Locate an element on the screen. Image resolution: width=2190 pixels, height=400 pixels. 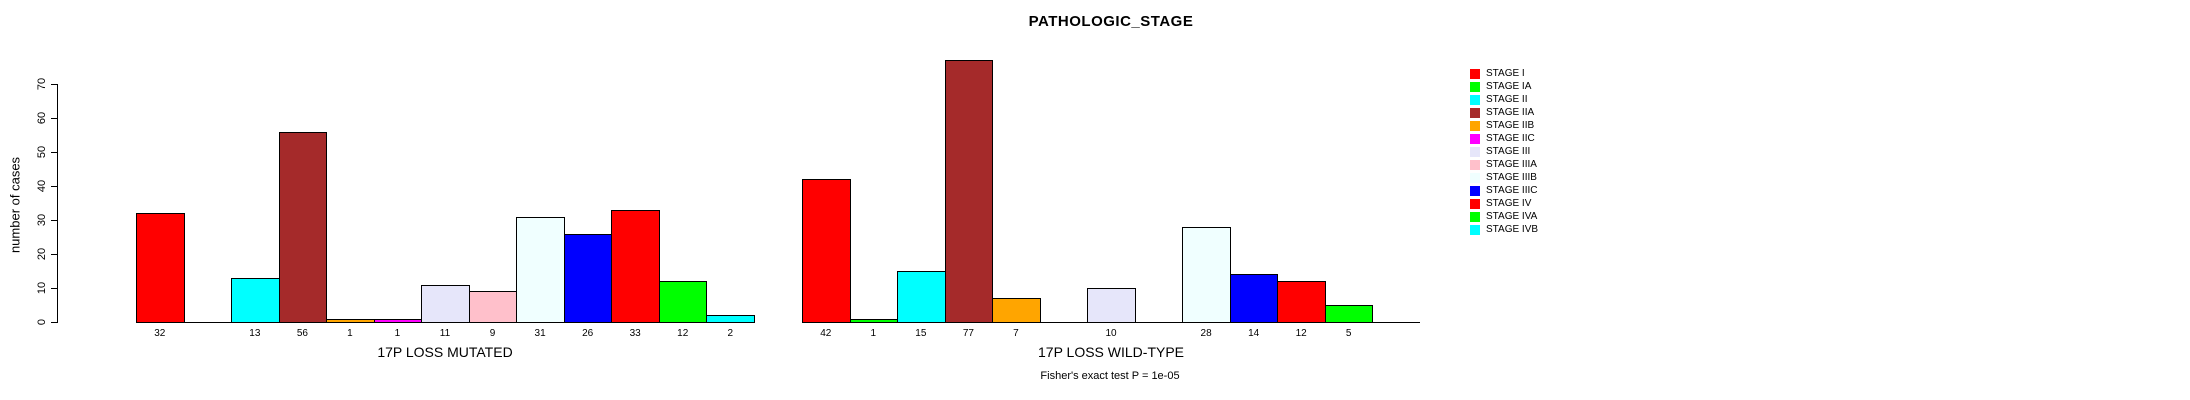
bar-value-label: 28 is located at coordinates (1206, 333).